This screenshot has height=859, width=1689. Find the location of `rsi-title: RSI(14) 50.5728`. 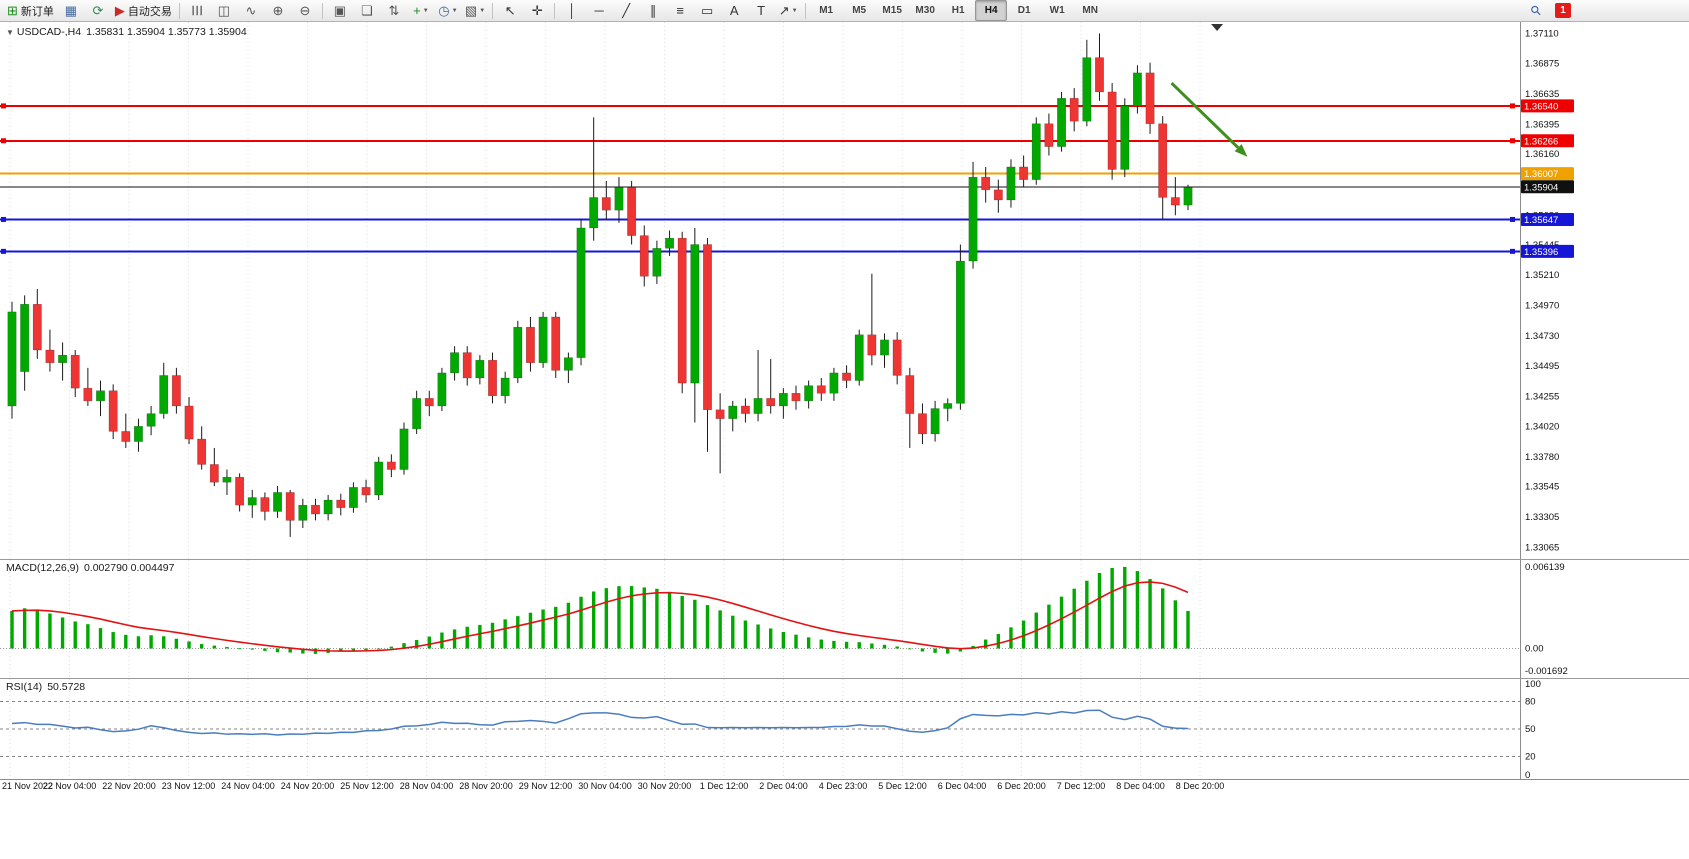

rsi-title: RSI(14) 50.5728 is located at coordinates (45, 687).